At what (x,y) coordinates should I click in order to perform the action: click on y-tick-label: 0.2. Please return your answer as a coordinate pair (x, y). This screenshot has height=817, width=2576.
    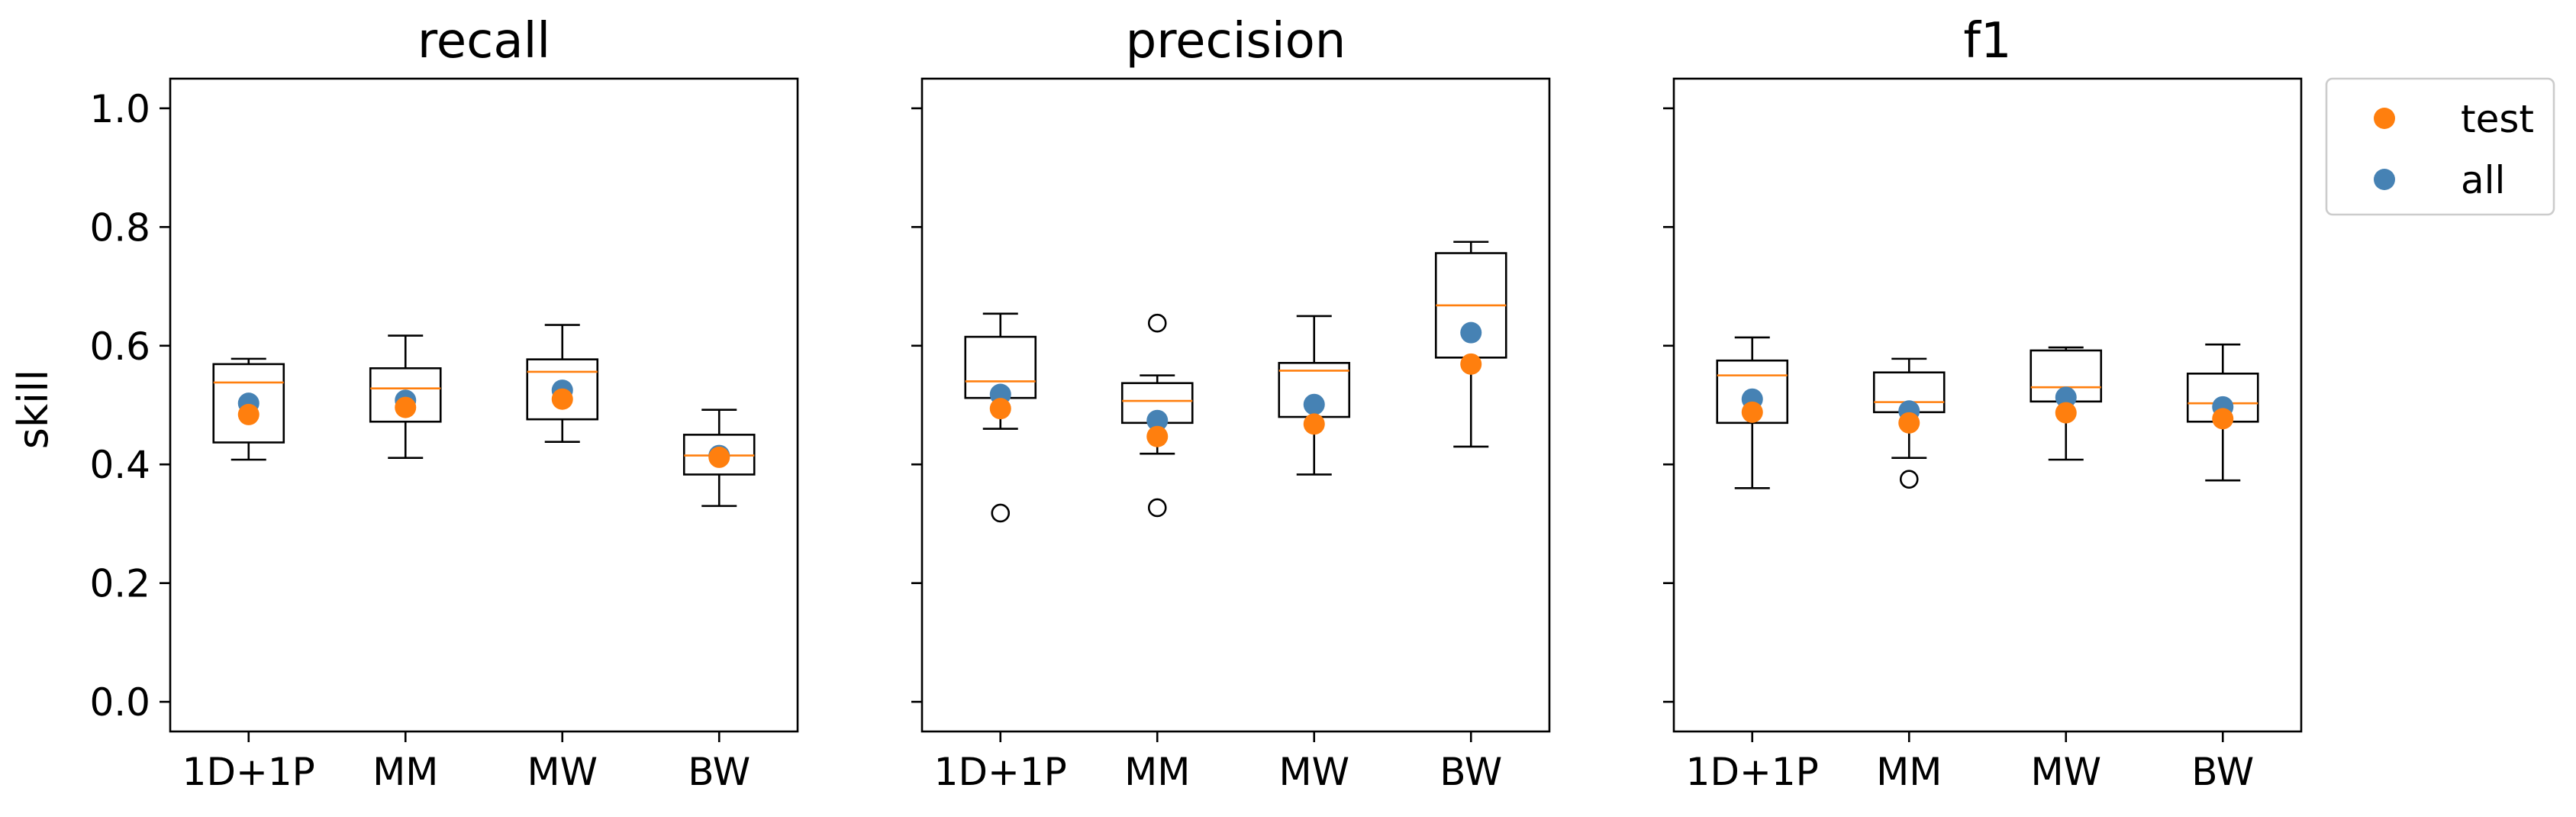
    Looking at the image, I should click on (120, 584).